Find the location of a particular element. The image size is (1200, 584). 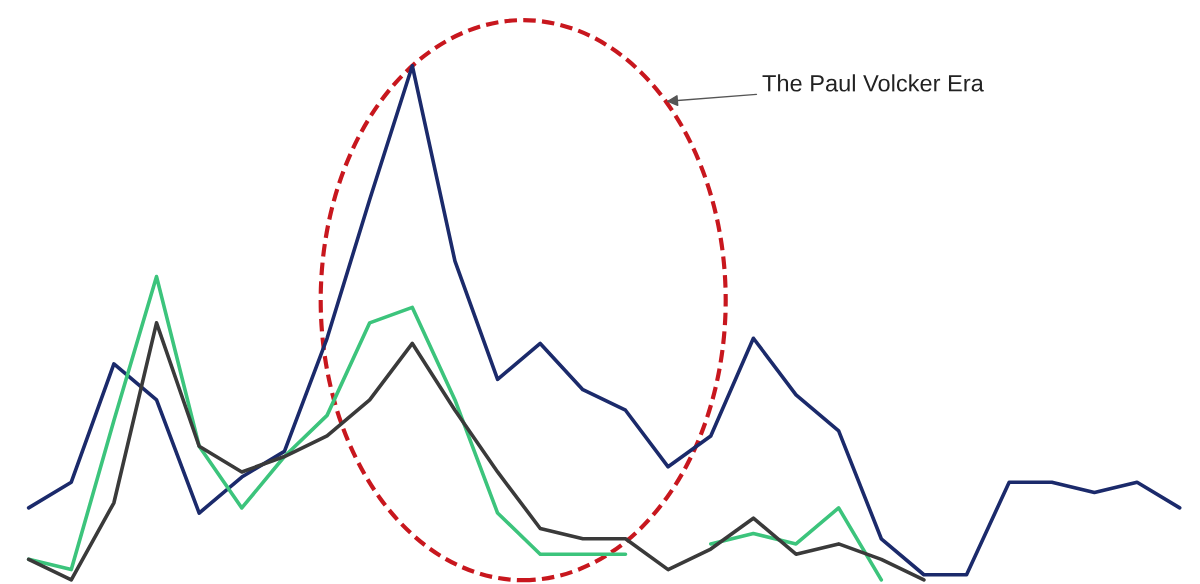

annotation: The Paul Volcker Era is located at coordinates (873, 83).